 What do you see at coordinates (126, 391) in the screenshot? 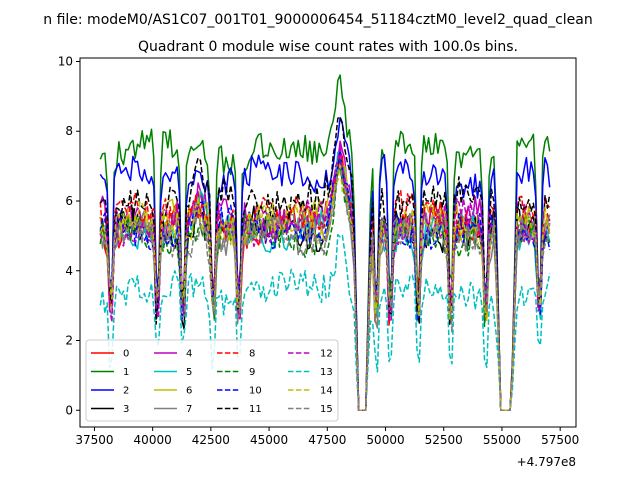
I see `legend-label-2: 2` at bounding box center [126, 391].